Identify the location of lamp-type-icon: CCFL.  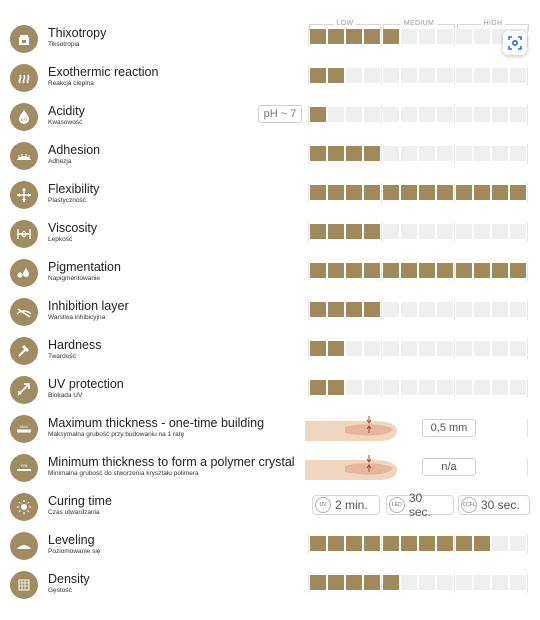
(469, 505).